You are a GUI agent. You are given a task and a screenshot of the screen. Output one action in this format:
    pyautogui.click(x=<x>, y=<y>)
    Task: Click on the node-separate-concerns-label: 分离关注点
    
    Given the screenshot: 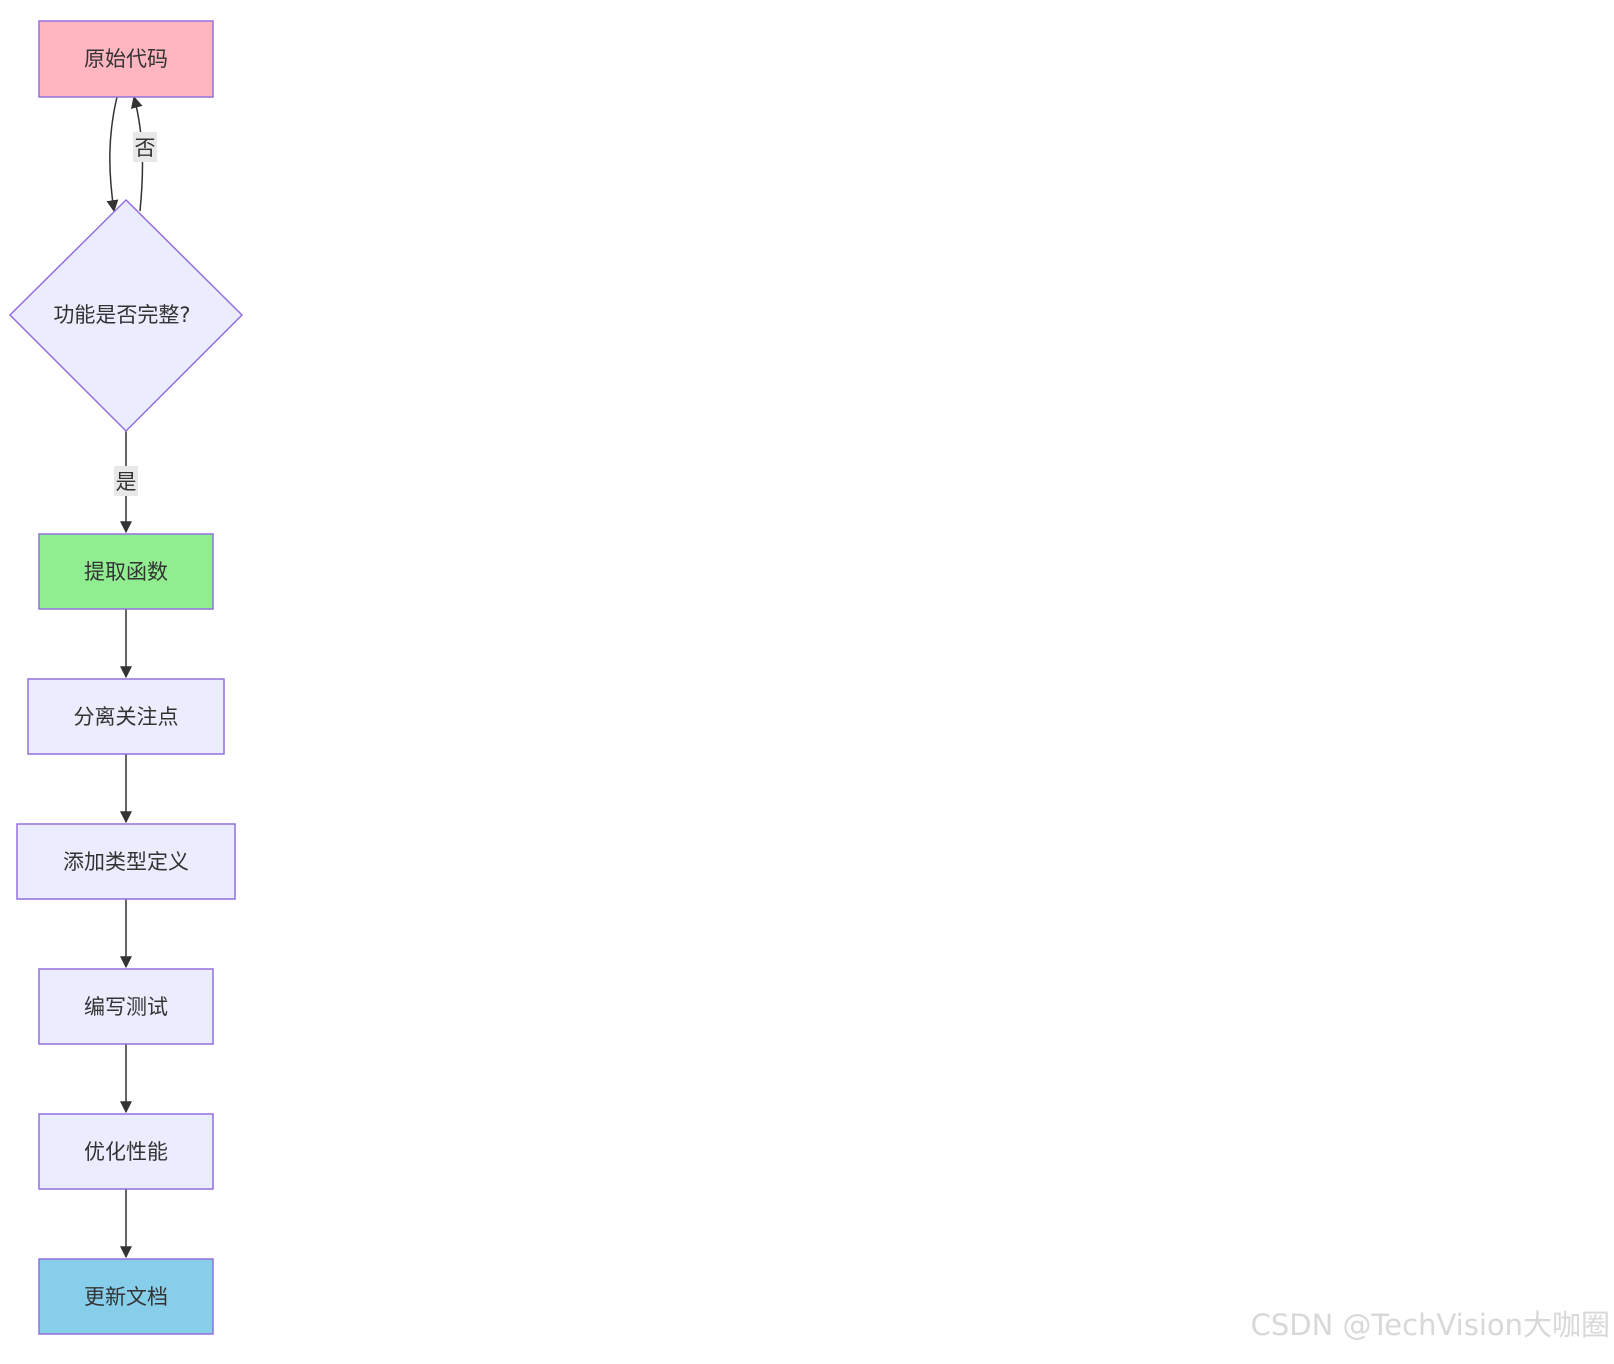 What is the action you would take?
    pyautogui.click(x=126, y=717)
    